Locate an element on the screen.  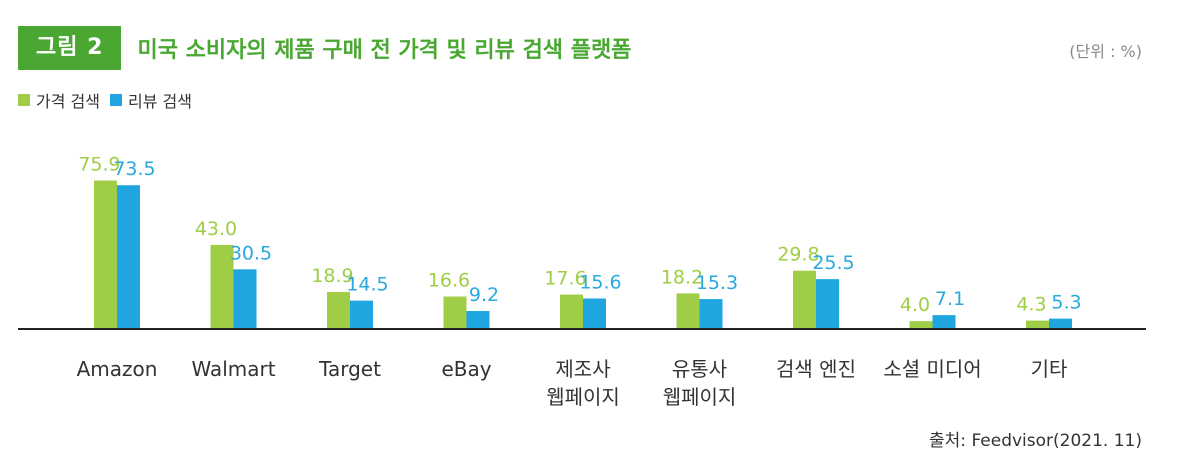
category-label-6: 검색 엔진 is located at coordinates (816, 369).